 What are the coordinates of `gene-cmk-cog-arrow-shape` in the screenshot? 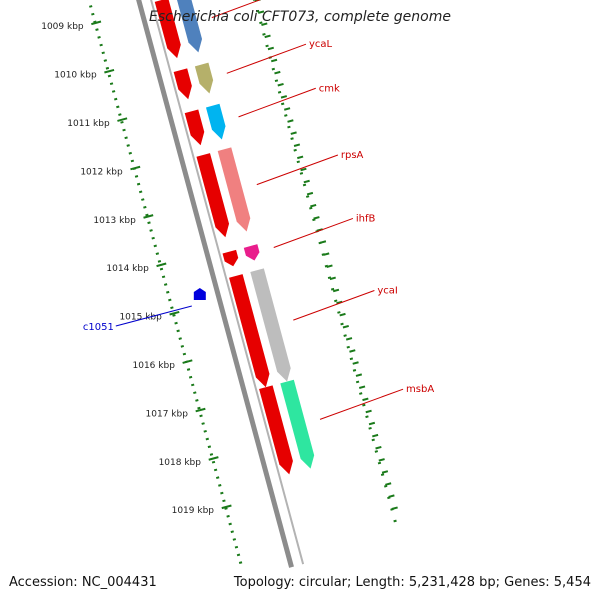 It's located at (215, 121).